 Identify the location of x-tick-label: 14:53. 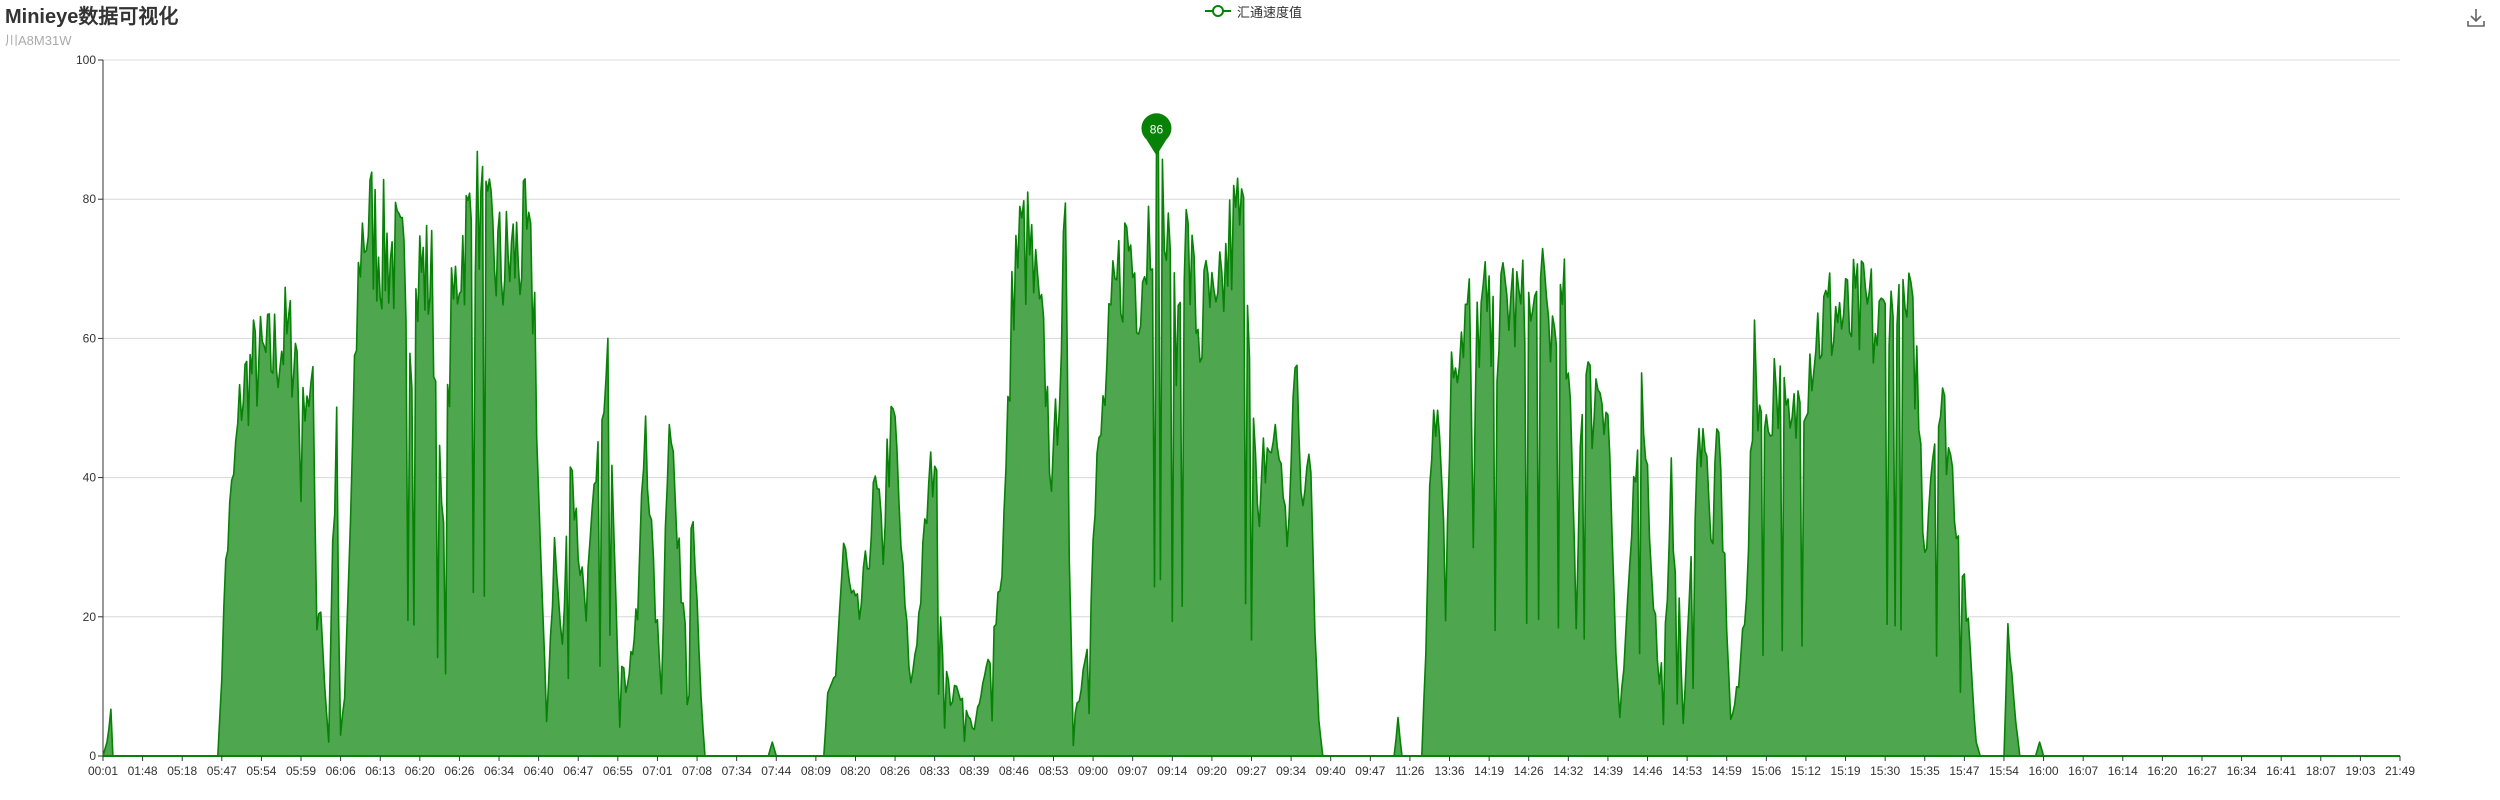
(1687, 771).